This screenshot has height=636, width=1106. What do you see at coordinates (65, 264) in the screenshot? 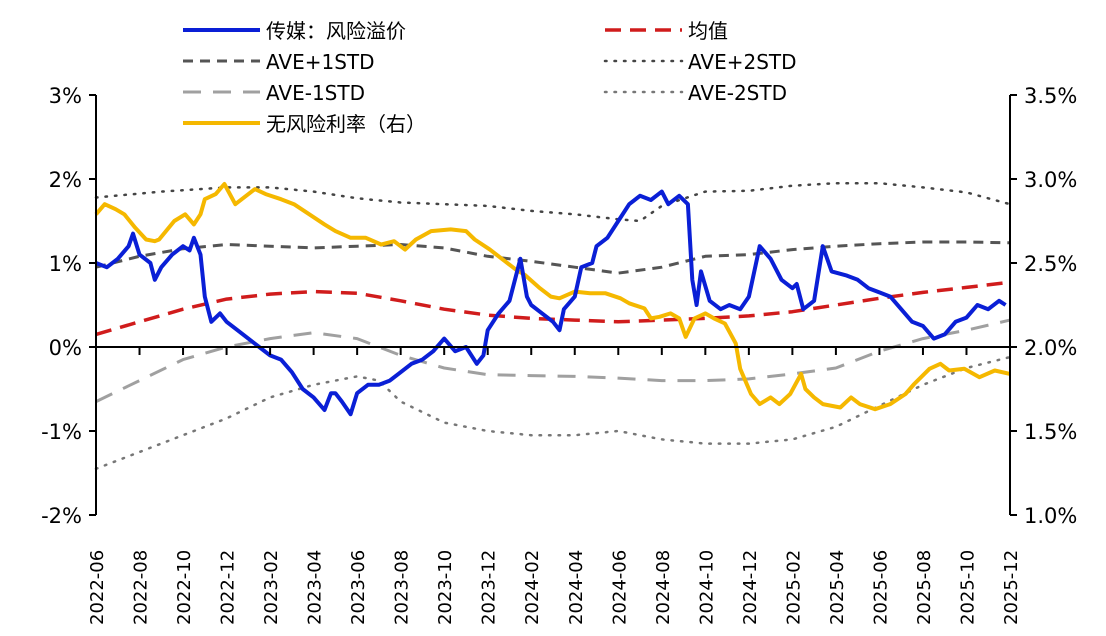
I see `left-tick-label: 1%` at bounding box center [65, 264].